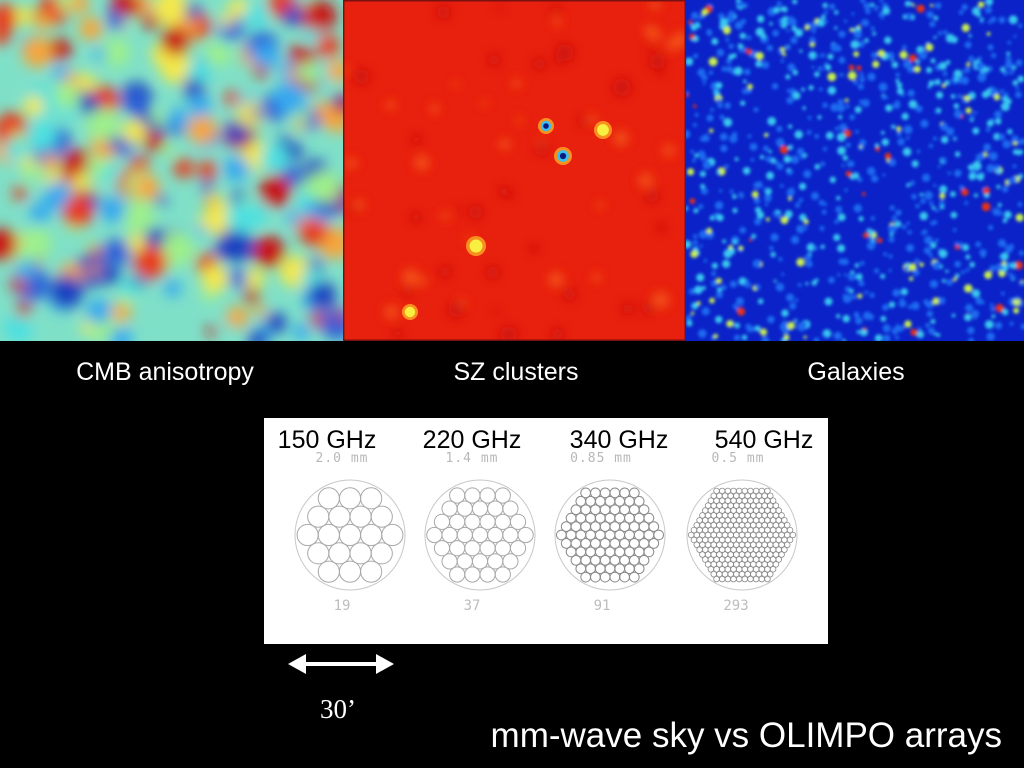  What do you see at coordinates (480, 535) in the screenshot?
I see `array-220-hexagon` at bounding box center [480, 535].